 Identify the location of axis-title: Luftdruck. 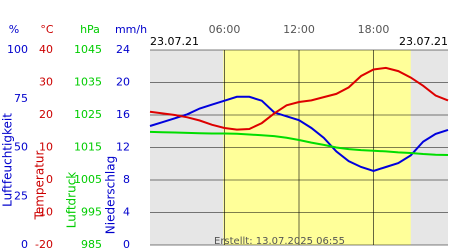
(72, 200).